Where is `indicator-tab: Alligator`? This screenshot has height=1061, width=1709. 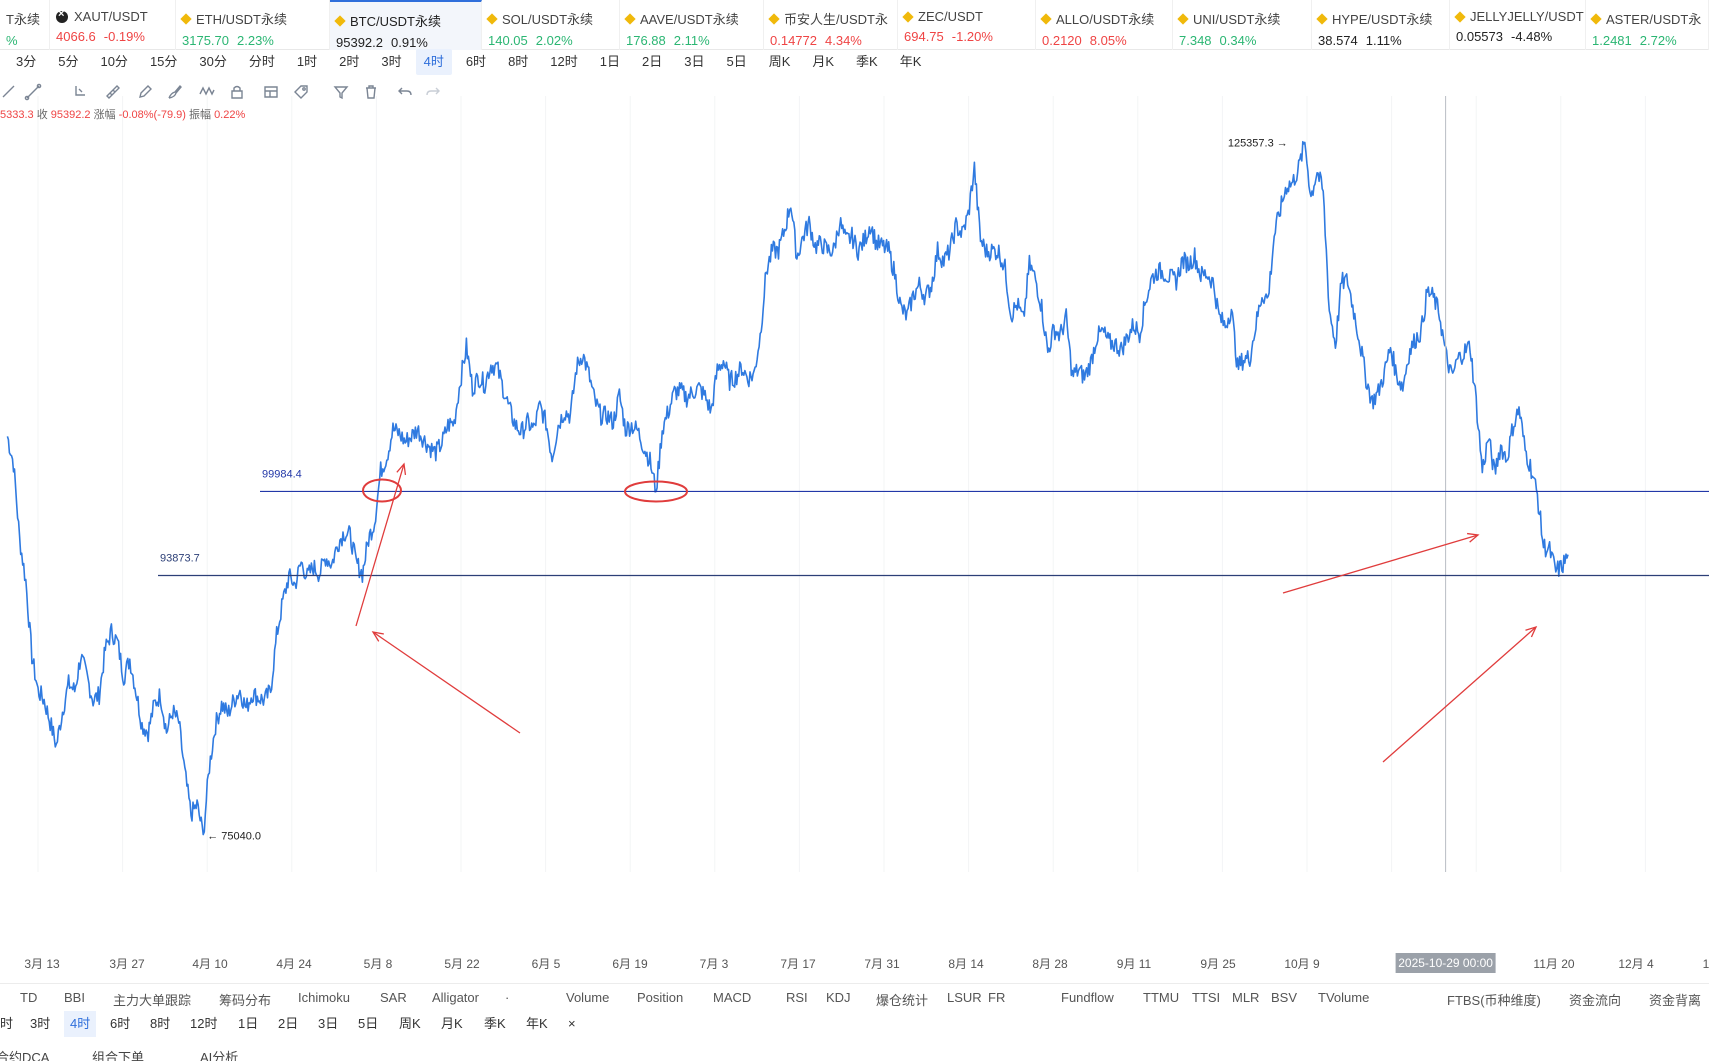
indicator-tab: Alligator is located at coordinates (455, 997).